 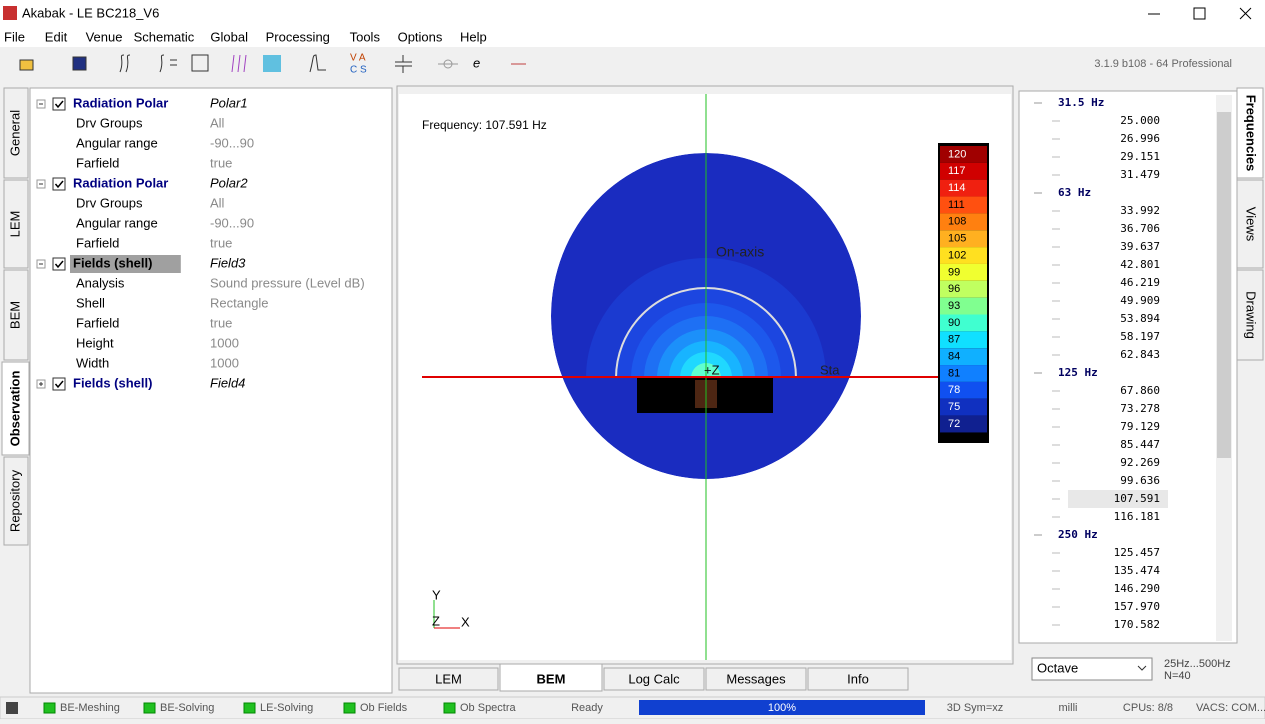 I want to click on tool-icon: C S, so click(x=358, y=70).